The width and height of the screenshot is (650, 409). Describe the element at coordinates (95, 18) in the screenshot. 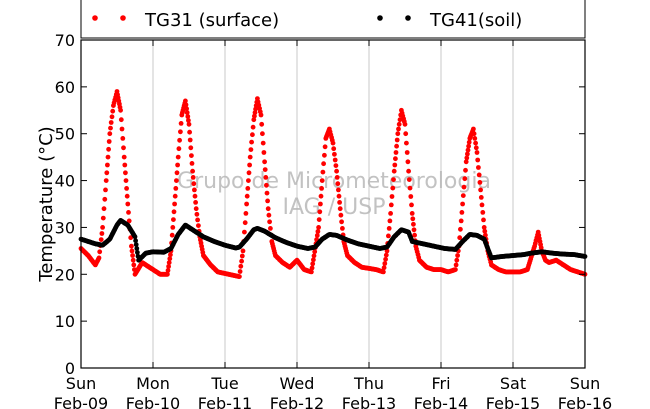

I see `legend-marker` at that location.